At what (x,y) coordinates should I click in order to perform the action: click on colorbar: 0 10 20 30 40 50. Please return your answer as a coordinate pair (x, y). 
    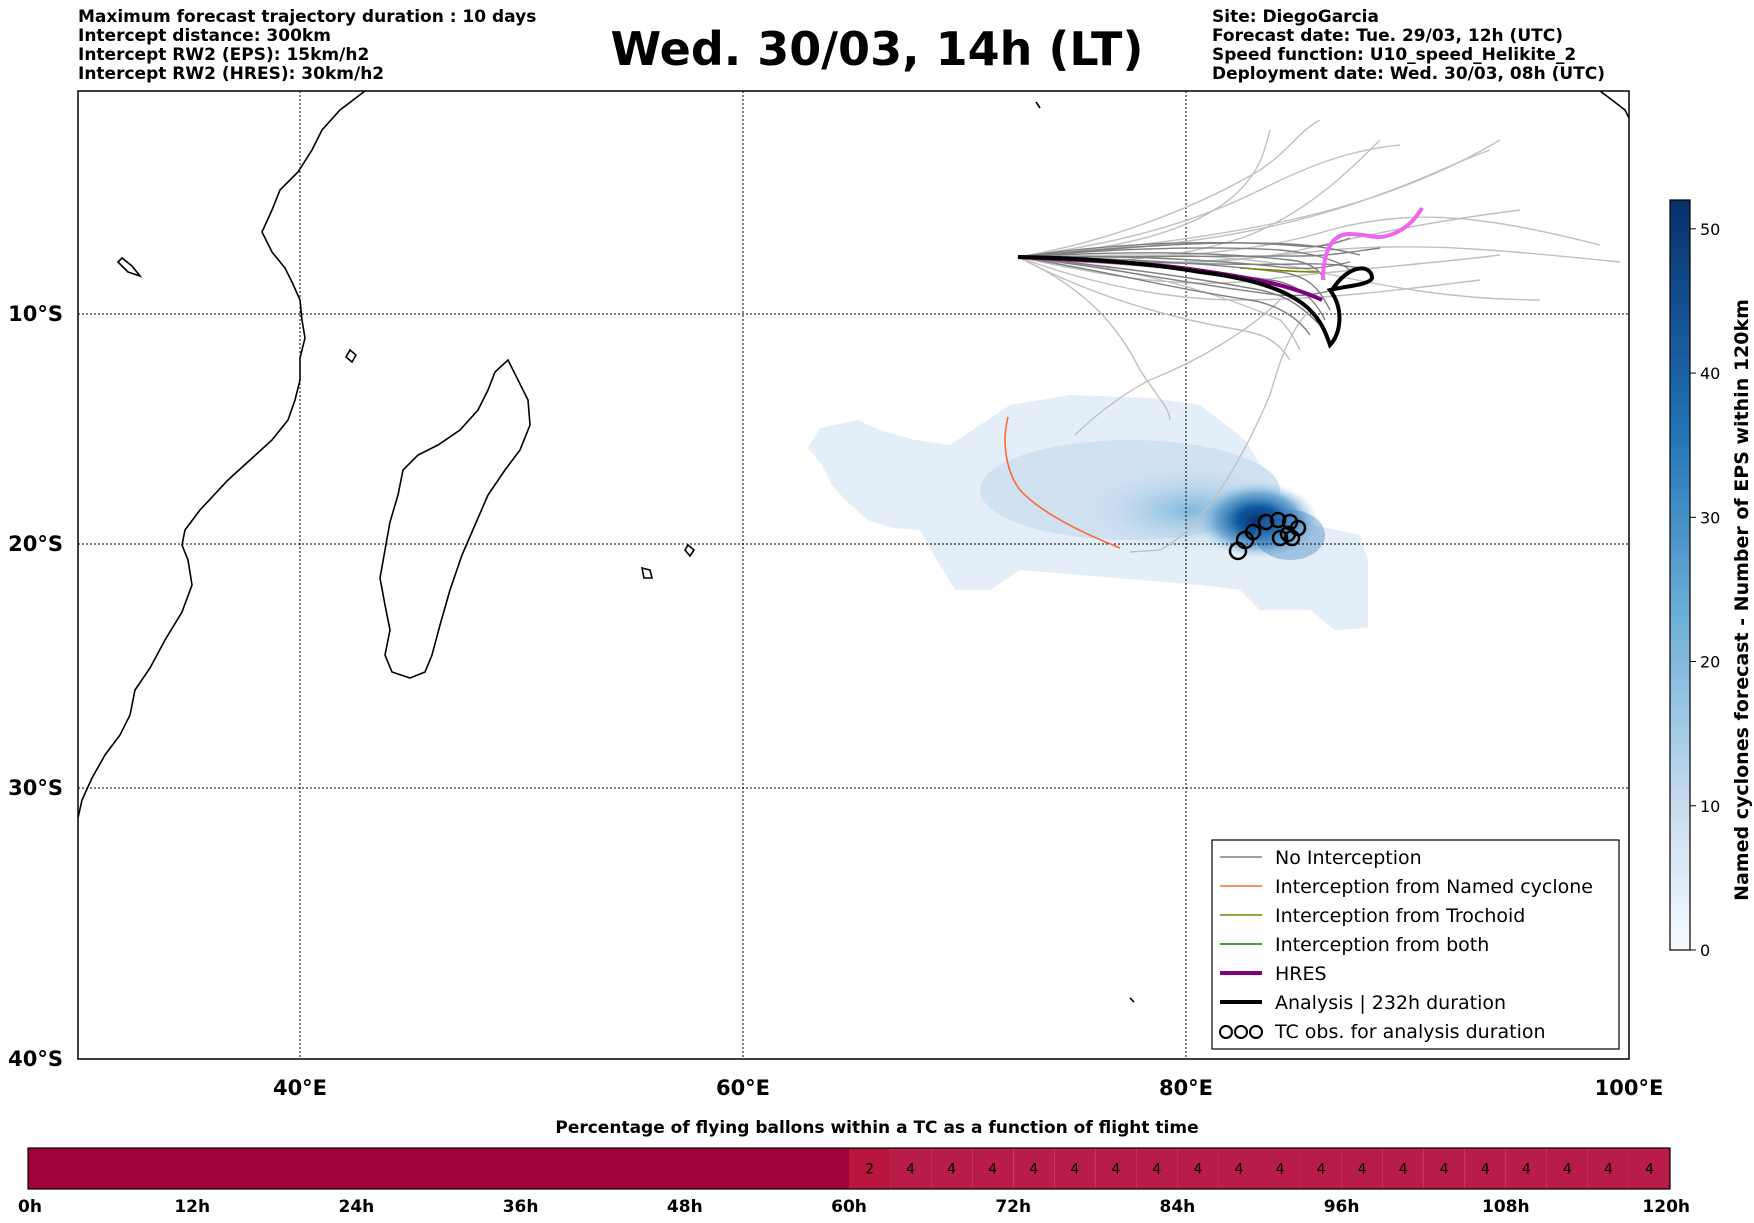
    Looking at the image, I should click on (1694, 579).